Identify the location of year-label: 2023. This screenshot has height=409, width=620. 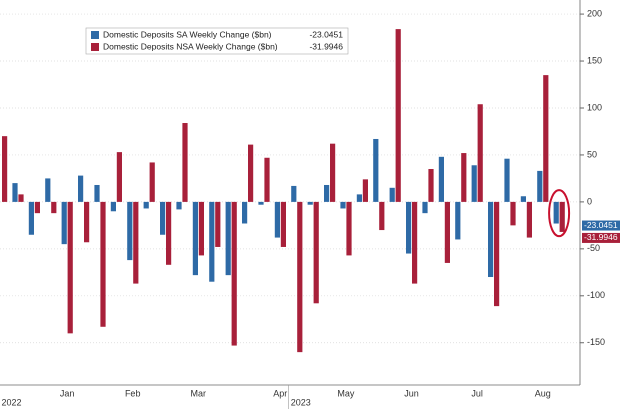
(301, 402).